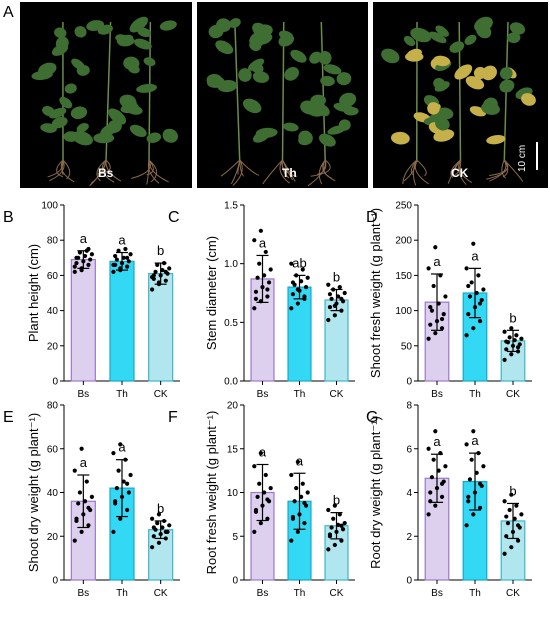  I want to click on y-axis-label: Root dry weight (g plant⁻¹), so click(375, 492).